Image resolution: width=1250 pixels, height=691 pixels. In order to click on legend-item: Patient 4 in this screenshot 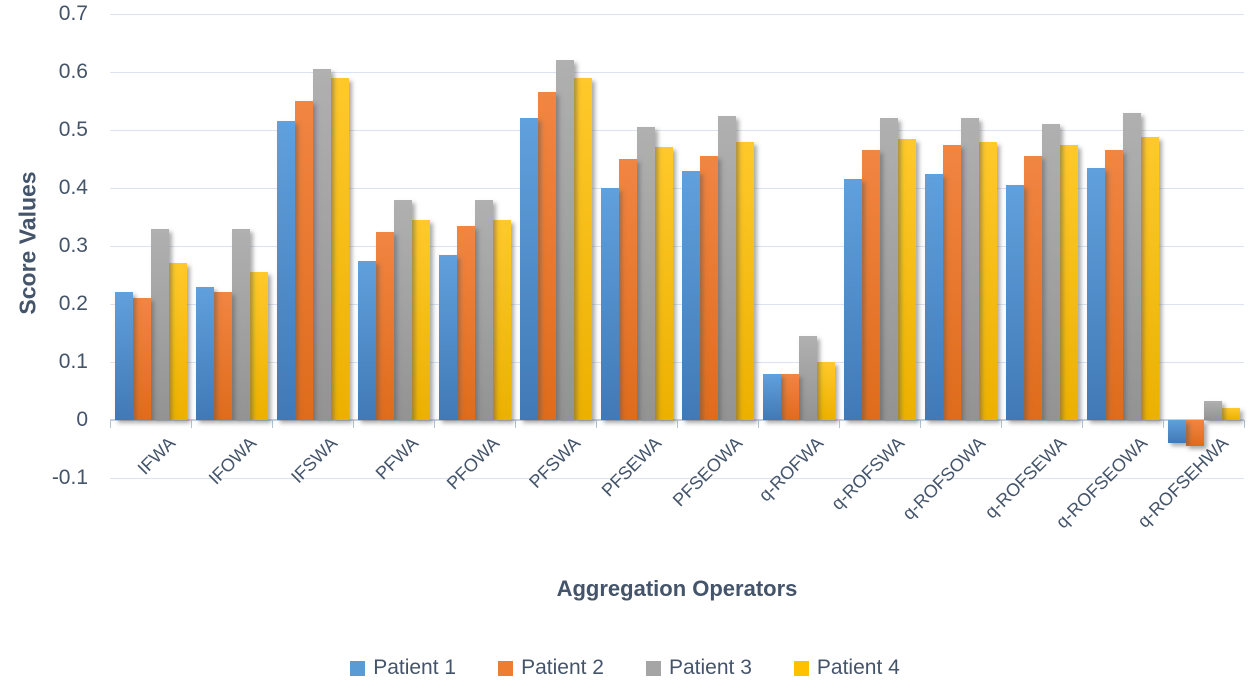, I will do `click(846, 668)`.